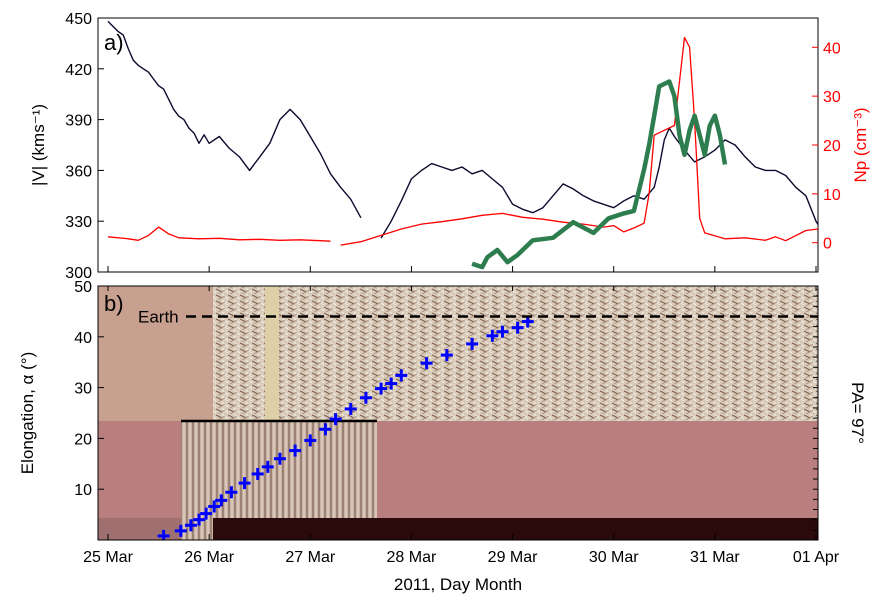 This screenshot has width=879, height=601. Describe the element at coordinates (155, 354) in the screenshot. I see `heatmap-left-block` at that location.